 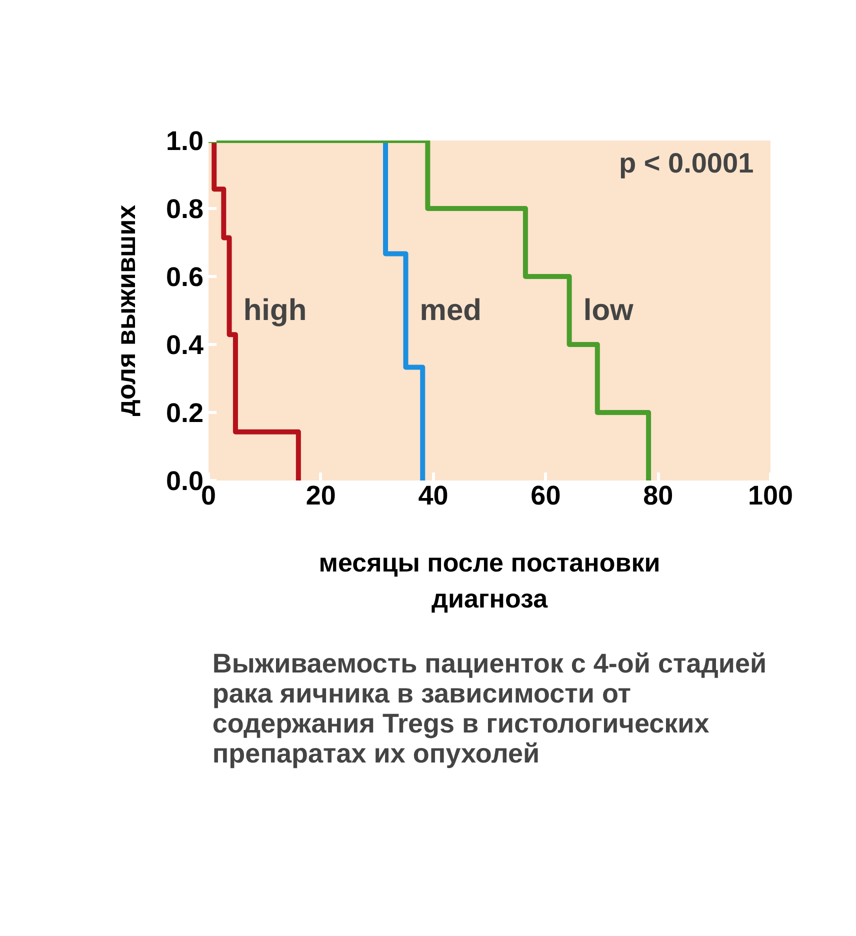 What do you see at coordinates (433, 495) in the screenshot?
I see `x-tick-label: 40` at bounding box center [433, 495].